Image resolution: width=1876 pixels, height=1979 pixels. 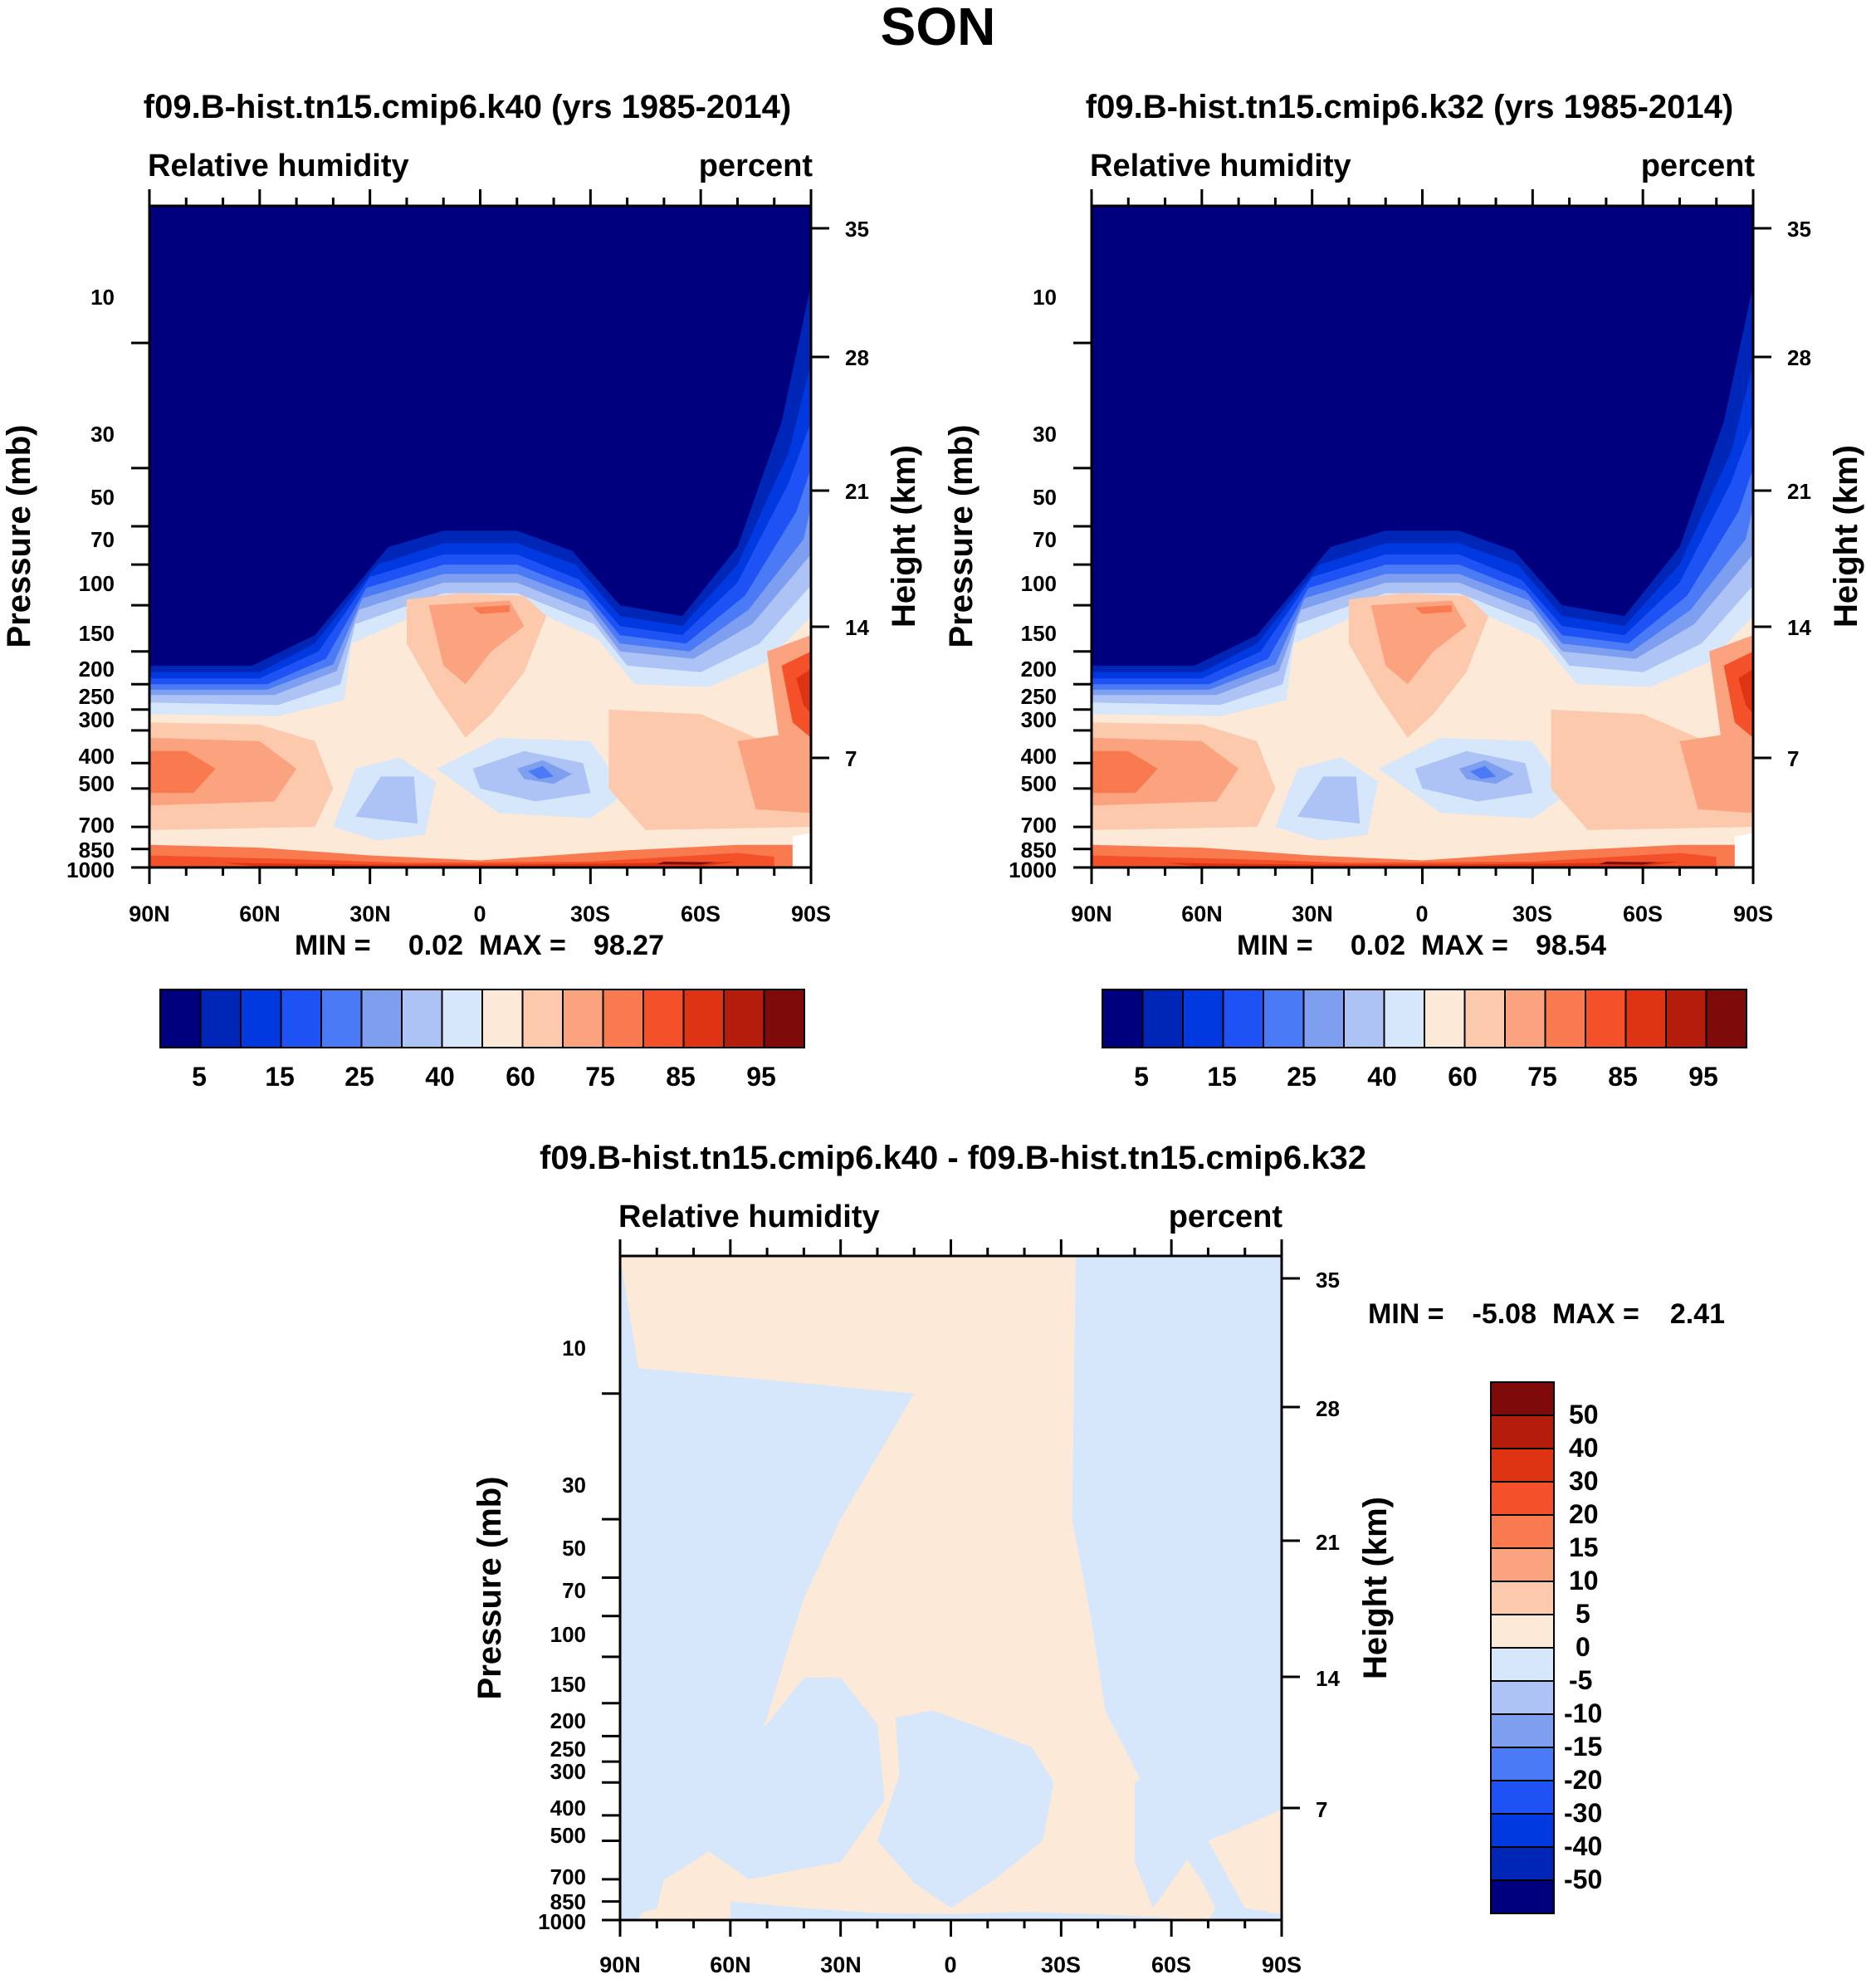 I want to click on panel1-trop-upper-core, so click(x=476, y=642).